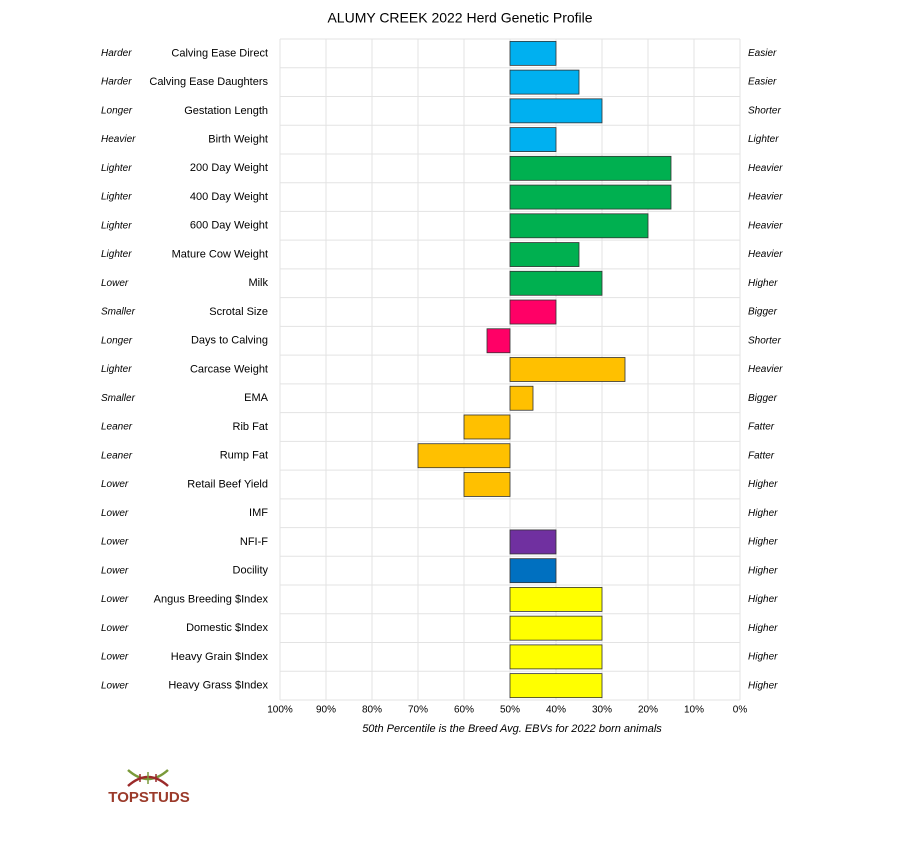 This screenshot has width=900, height=841. I want to click on x-tick-label: 40%, so click(556, 710).